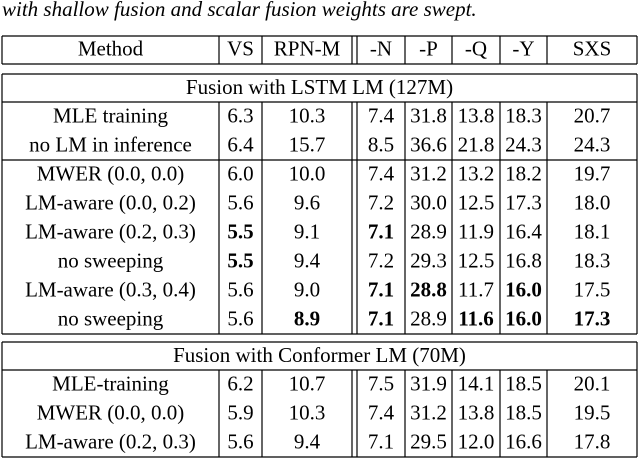  I want to click on value-cell: 18.1, so click(592, 231).